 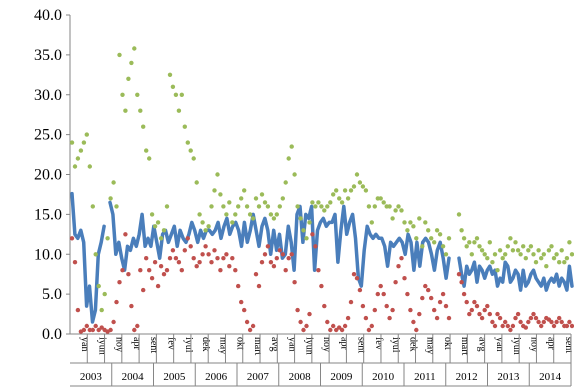 What do you see at coordinates (174, 377) in the screenshot?
I see `year-label: 2005` at bounding box center [174, 377].